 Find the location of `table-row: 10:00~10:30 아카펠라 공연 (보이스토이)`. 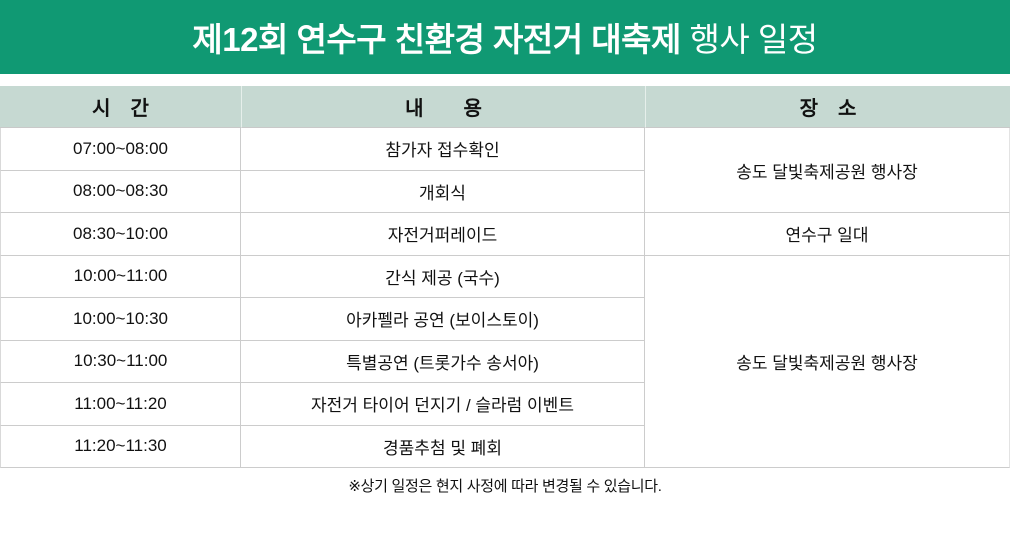

table-row: 10:00~10:30 아카펠라 공연 (보이스토이) is located at coordinates (505, 319).